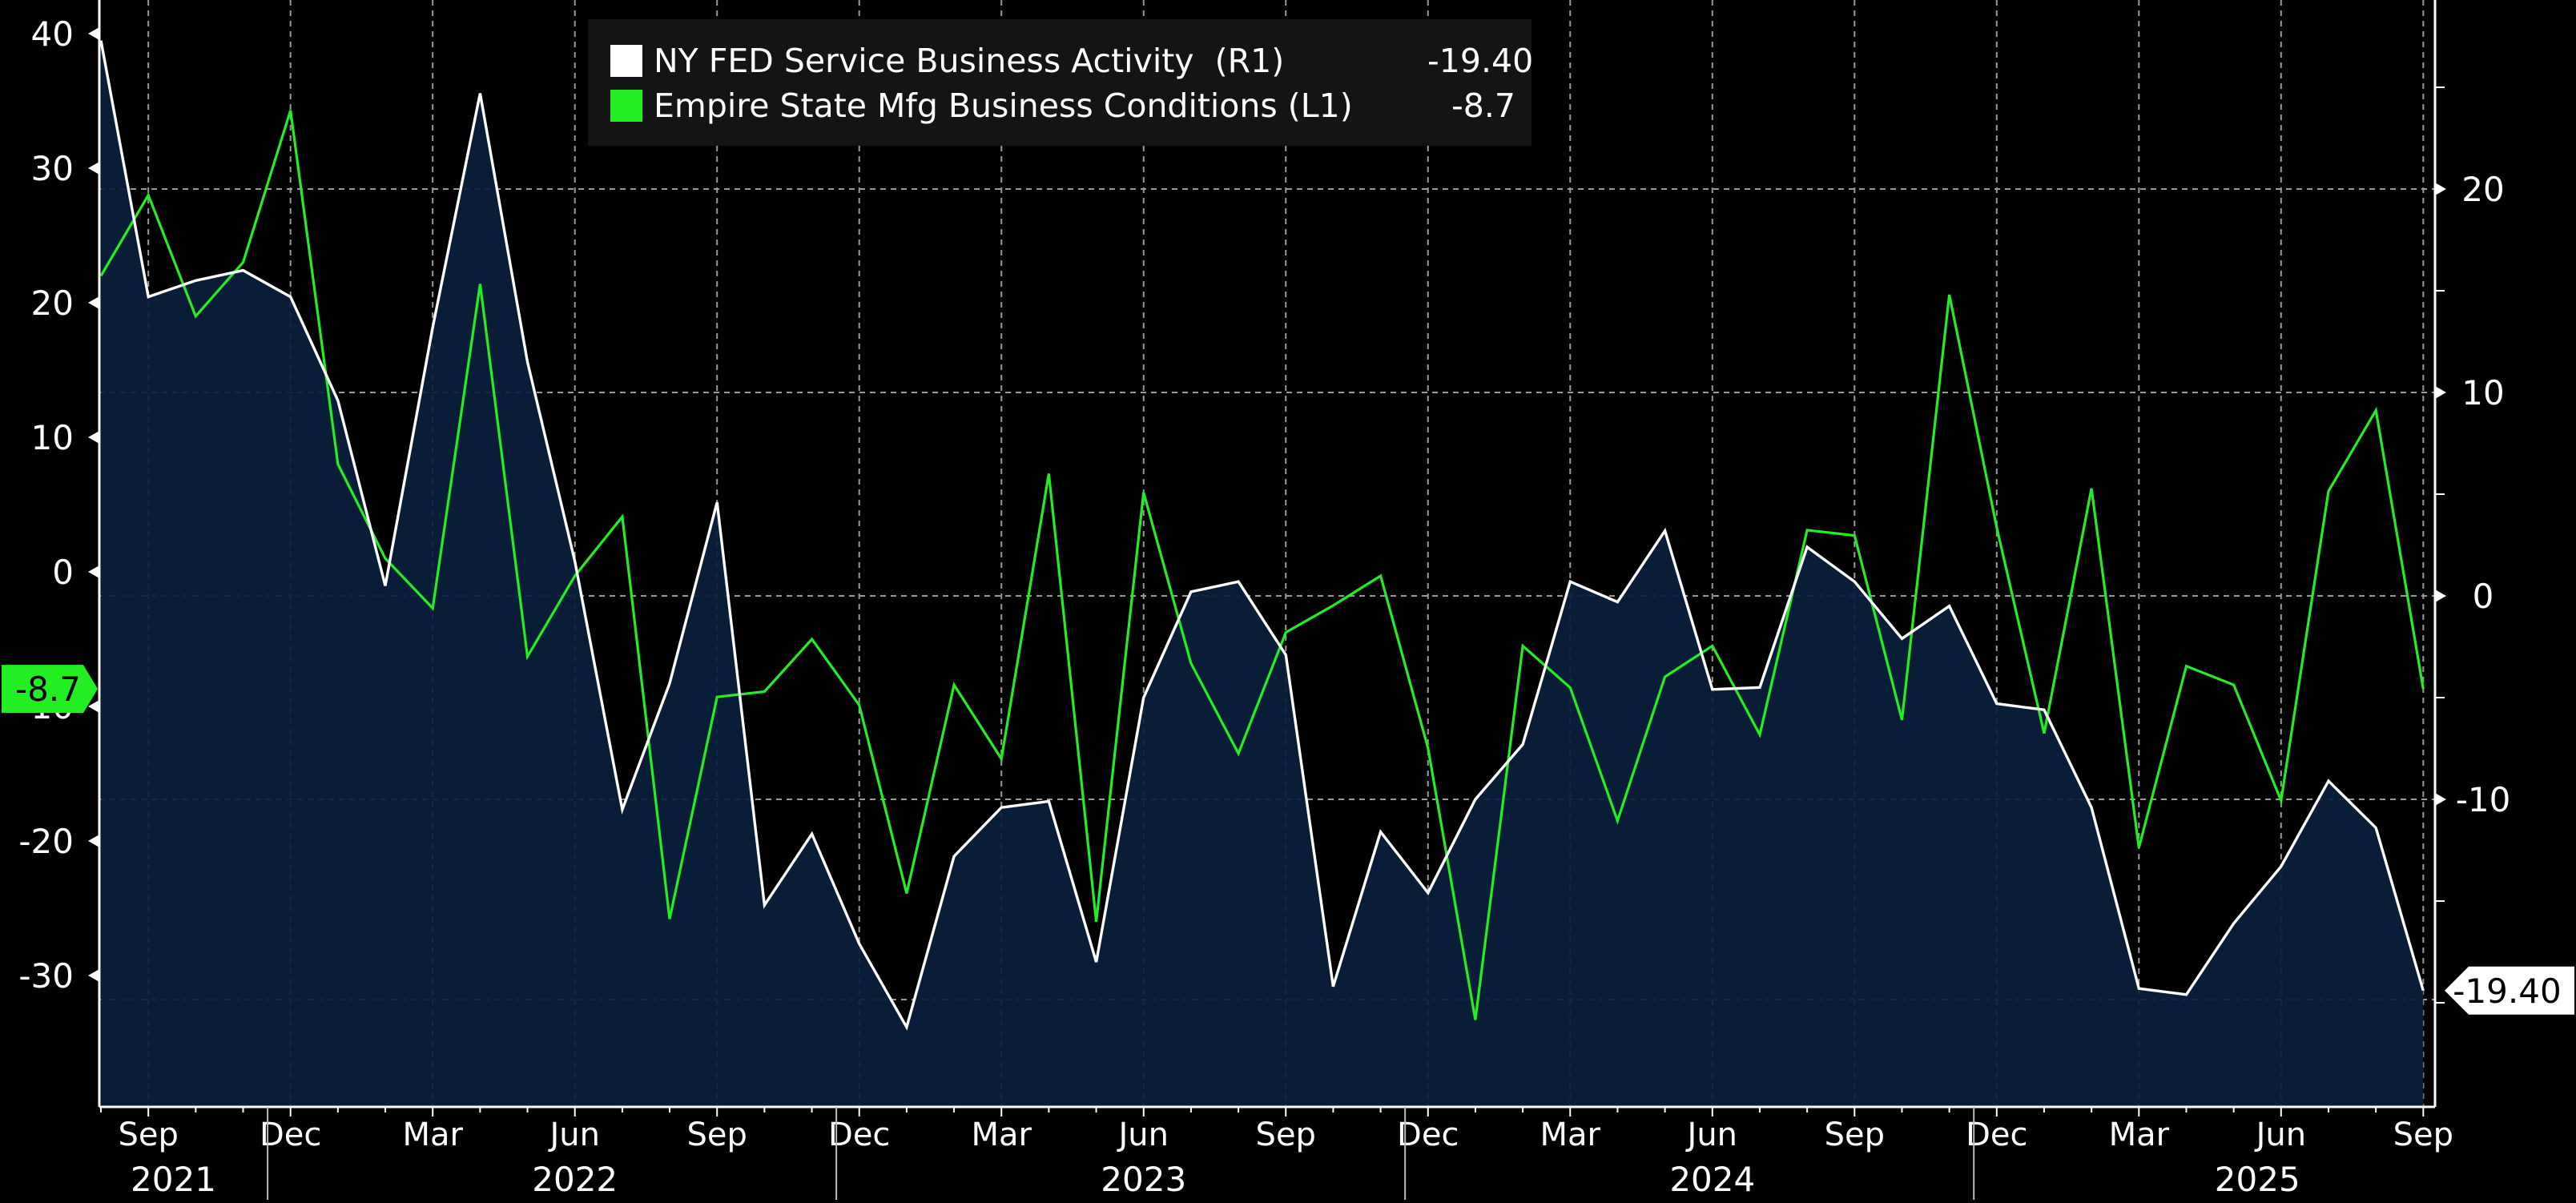 The image size is (2576, 1203). I want to click on x-tick-label-11: Jun, so click(1712, 1134).